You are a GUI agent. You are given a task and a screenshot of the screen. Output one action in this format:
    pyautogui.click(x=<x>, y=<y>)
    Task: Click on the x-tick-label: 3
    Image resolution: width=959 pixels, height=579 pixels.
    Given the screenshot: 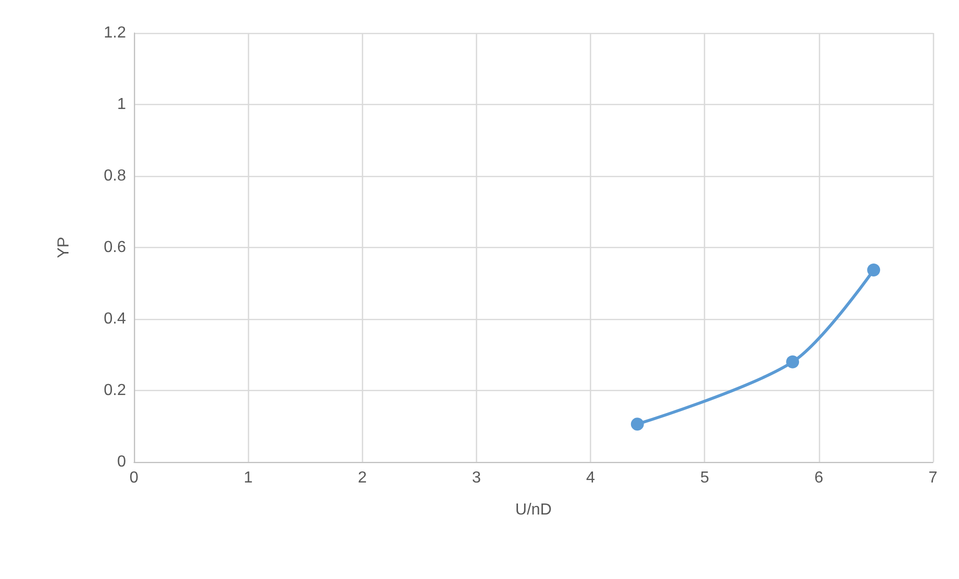 What is the action you would take?
    pyautogui.click(x=476, y=478)
    